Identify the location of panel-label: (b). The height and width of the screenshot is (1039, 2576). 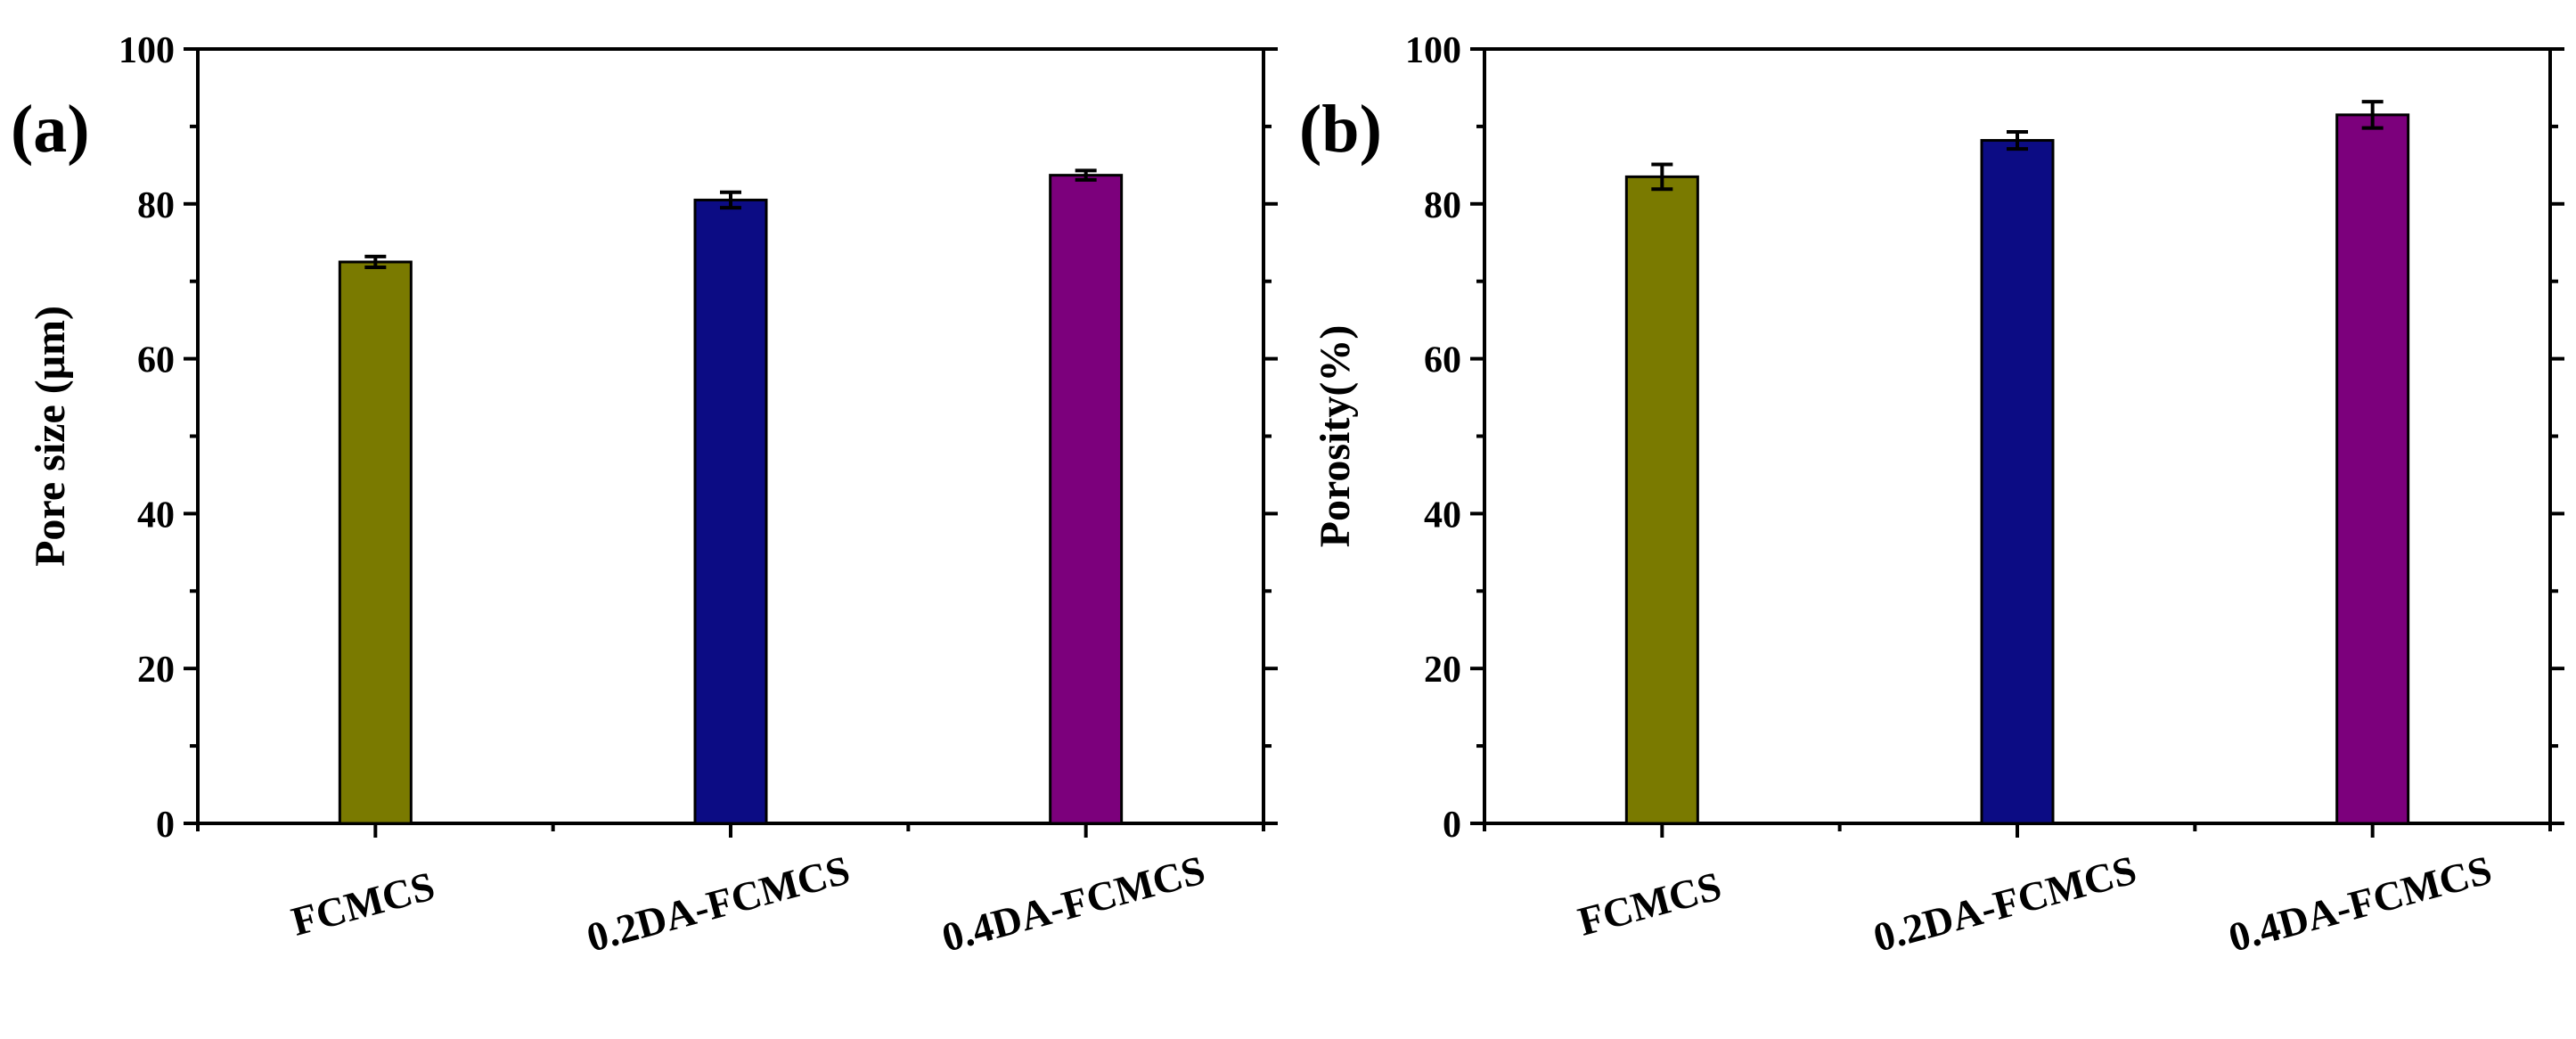
(1340, 130).